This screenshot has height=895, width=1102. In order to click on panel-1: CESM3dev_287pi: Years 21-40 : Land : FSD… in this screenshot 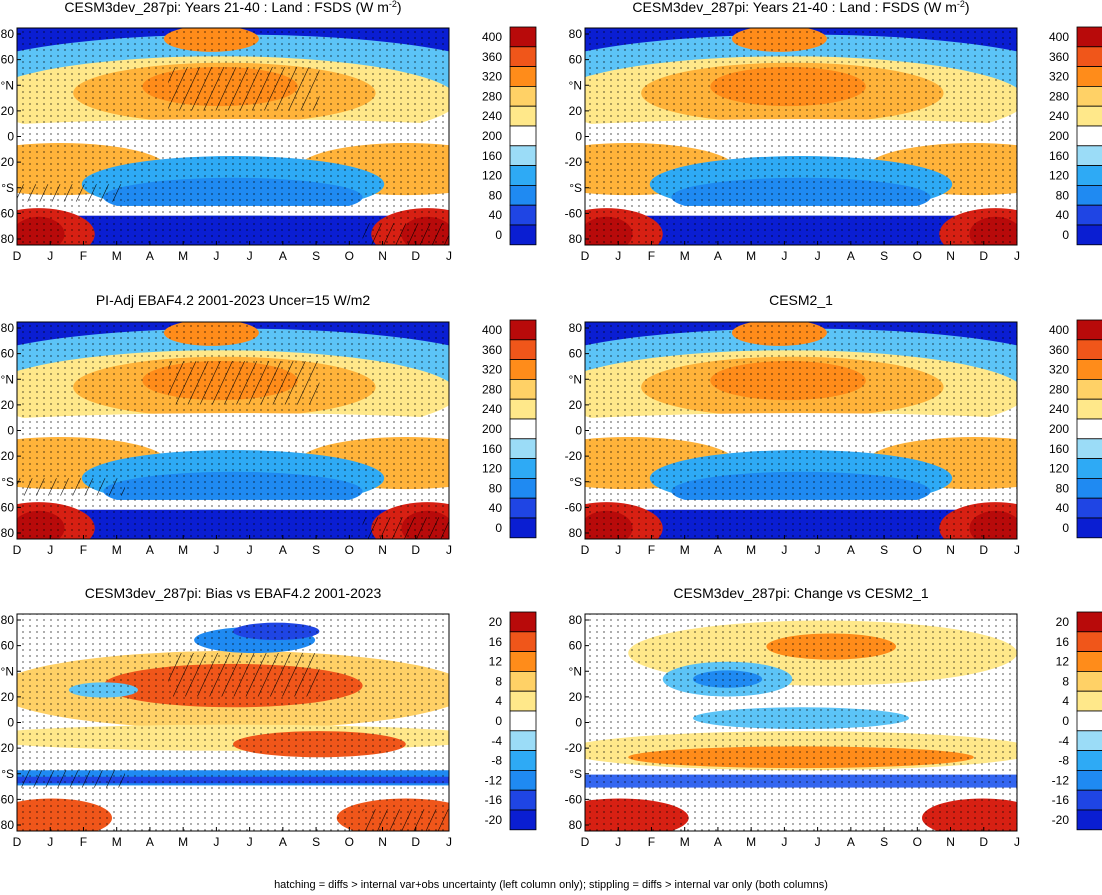, I will do `click(268, 131)`.